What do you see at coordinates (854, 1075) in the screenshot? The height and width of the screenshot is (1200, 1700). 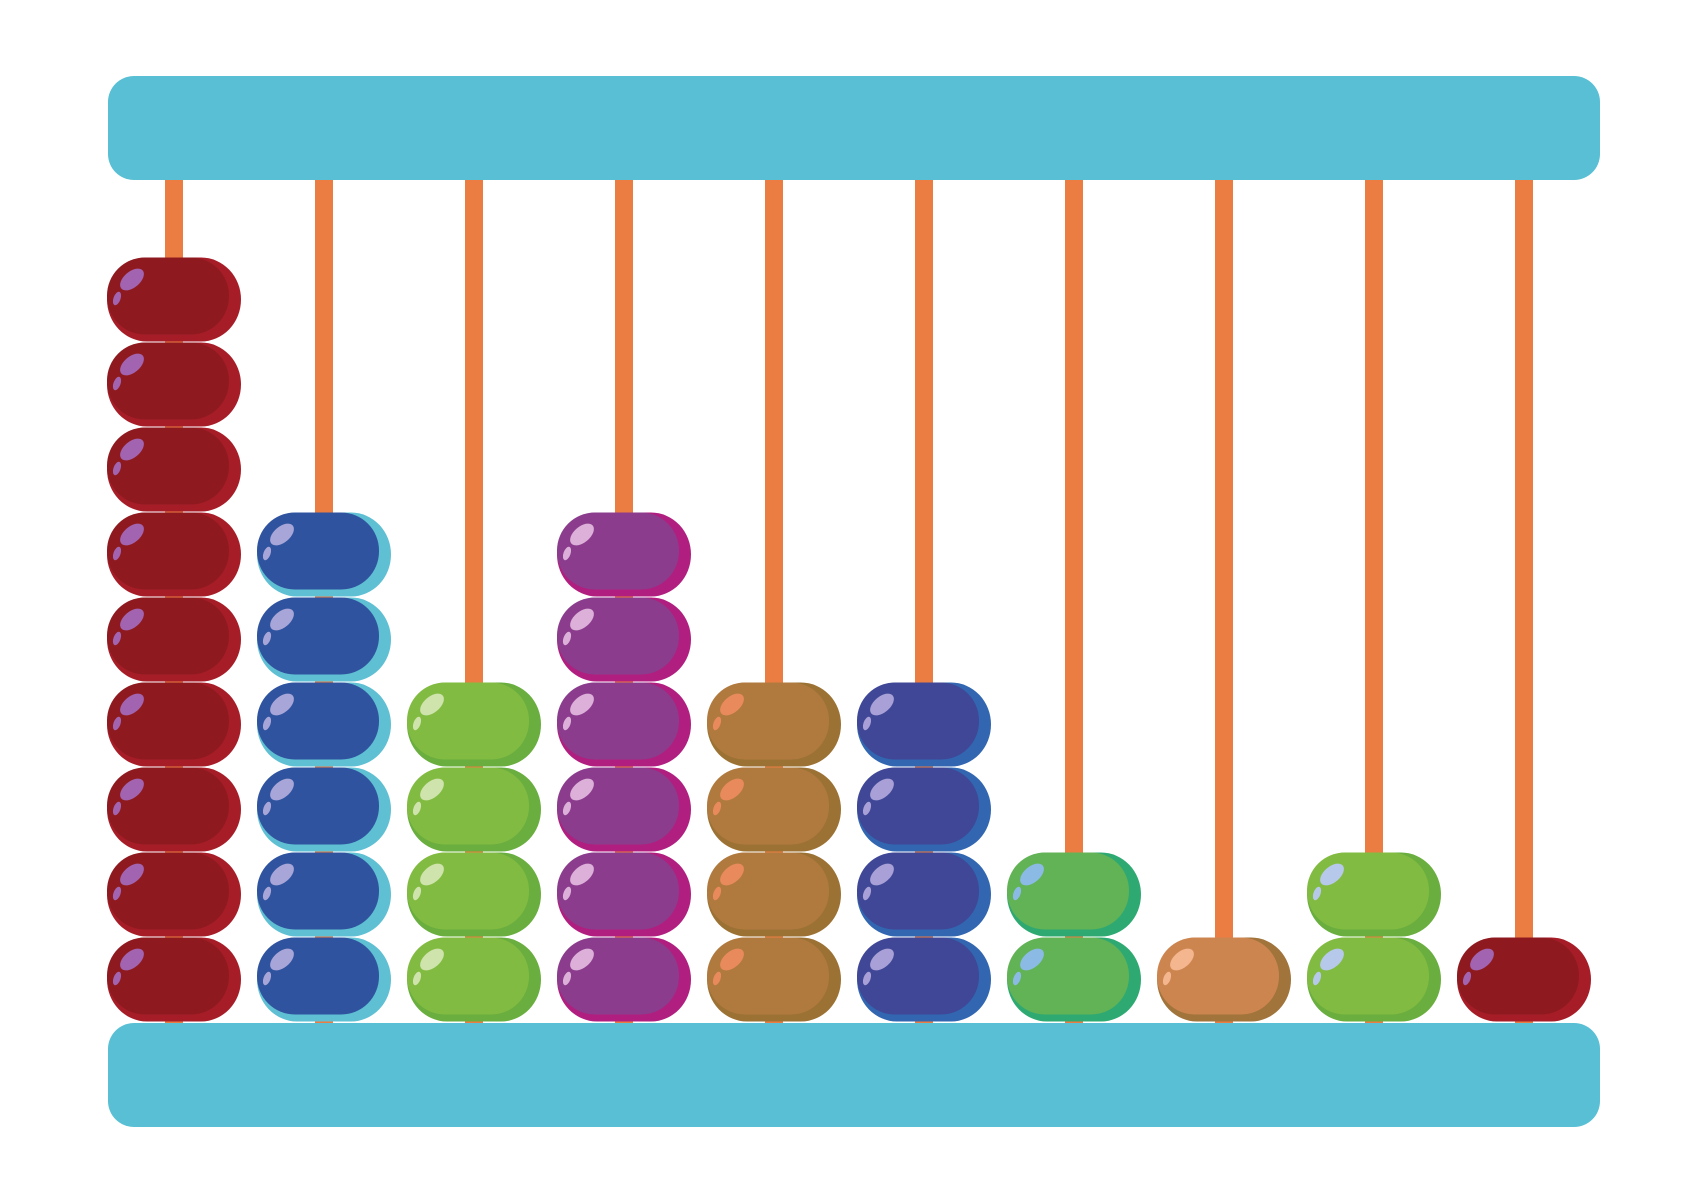 I see `abacus-bottom-bar` at bounding box center [854, 1075].